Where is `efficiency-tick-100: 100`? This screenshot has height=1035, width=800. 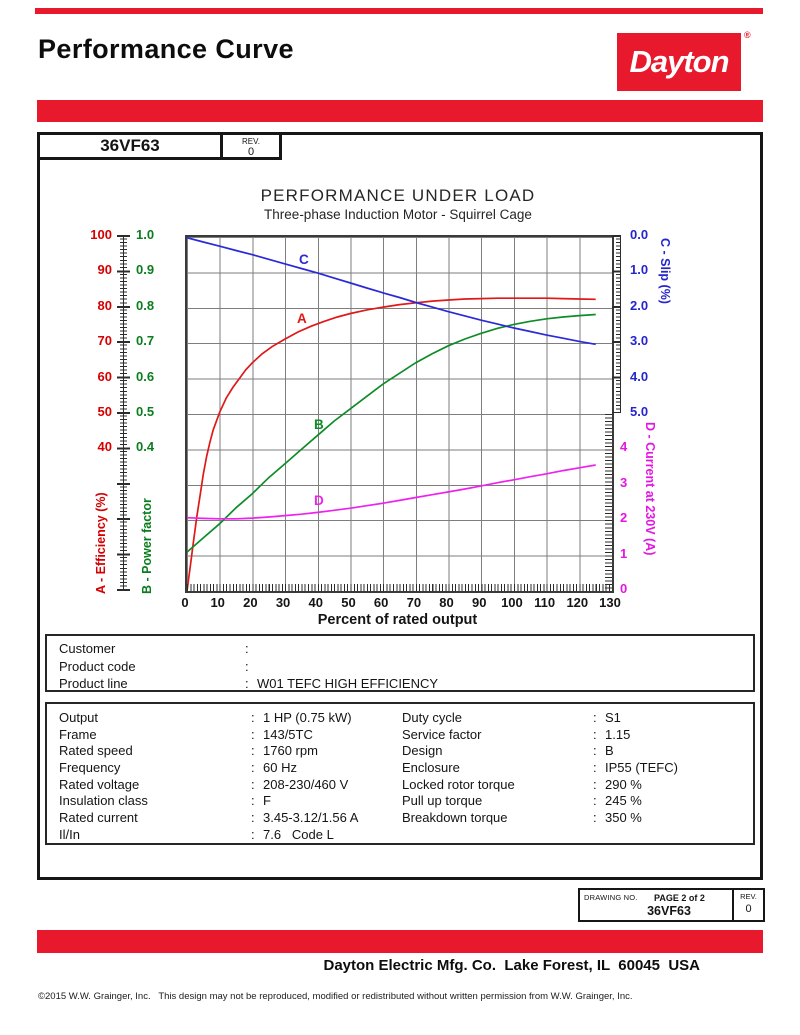 efficiency-tick-100: 100 is located at coordinates (101, 234).